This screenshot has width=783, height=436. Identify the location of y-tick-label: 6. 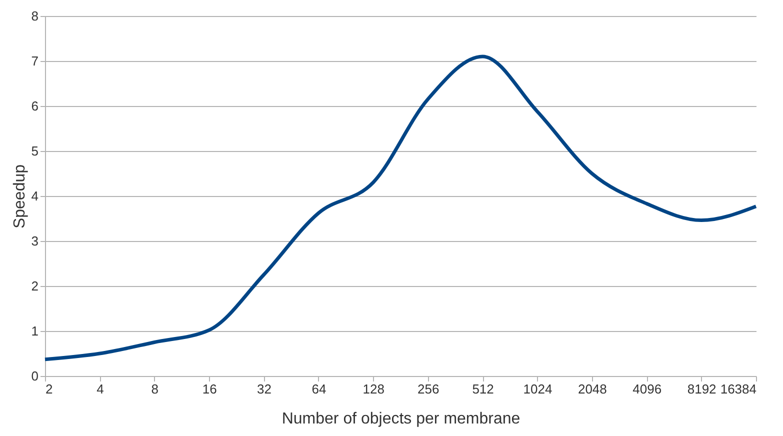
(34, 106).